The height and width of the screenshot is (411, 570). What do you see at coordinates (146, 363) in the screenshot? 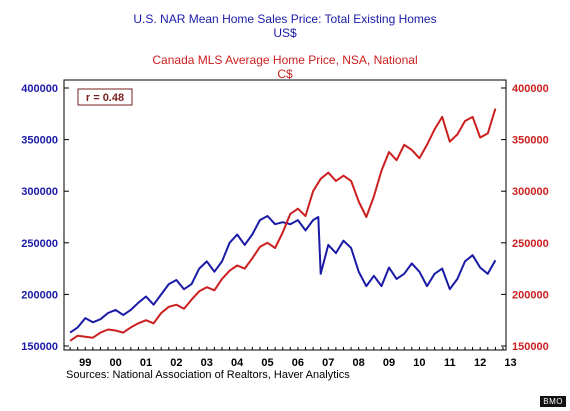
I see `x-tick-label: 01` at bounding box center [146, 363].